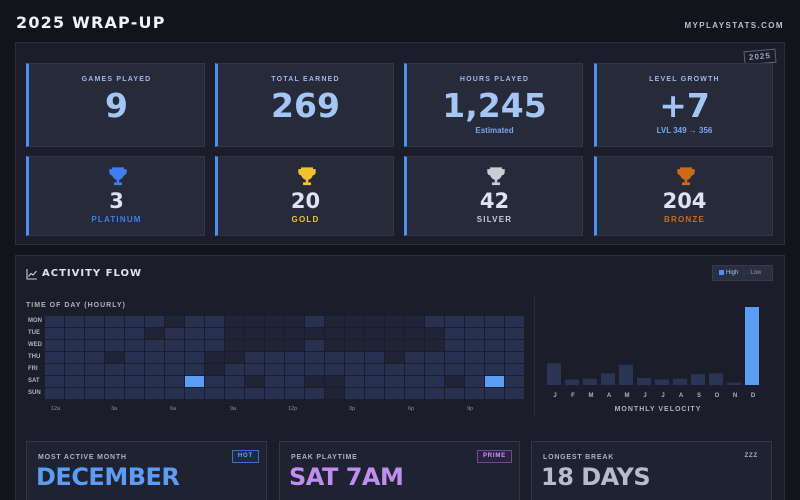 Image resolution: width=800 pixels, height=500 pixels. What do you see at coordinates (494, 79) in the screenshot?
I see `stat-label: HOURS PLAYED` at bounding box center [494, 79].